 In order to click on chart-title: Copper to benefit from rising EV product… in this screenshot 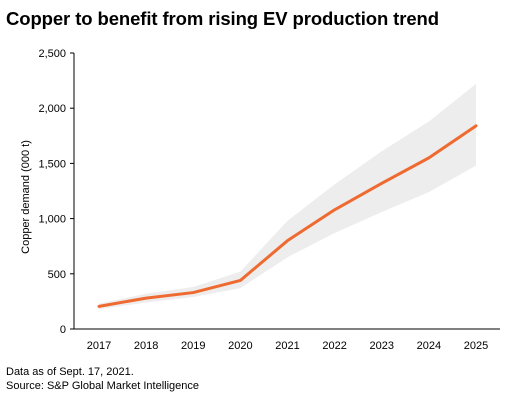, I will do `click(222, 18)`.